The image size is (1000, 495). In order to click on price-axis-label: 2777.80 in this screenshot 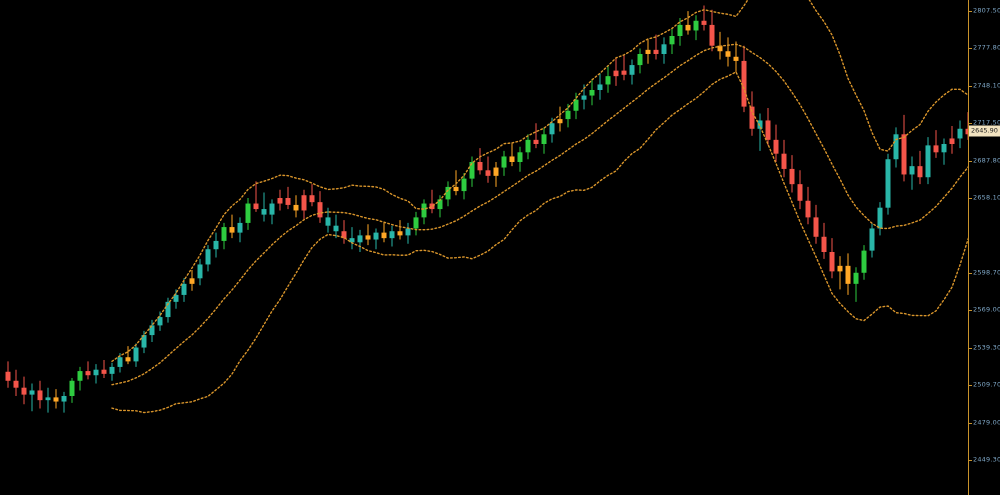, I will do `click(986, 47)`.